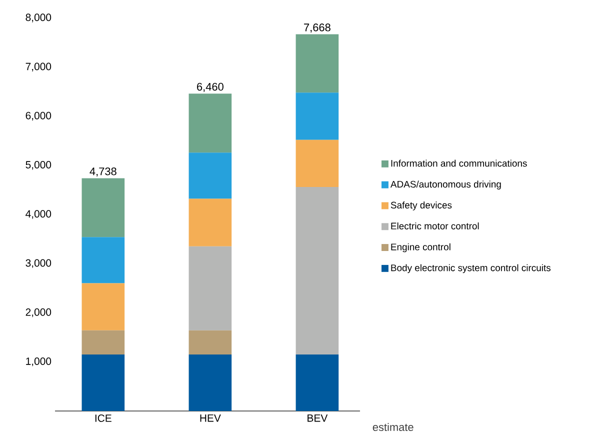 The image size is (602, 433). Describe the element at coordinates (318, 418) in the screenshot. I see `x-tick-label: BEV` at that location.